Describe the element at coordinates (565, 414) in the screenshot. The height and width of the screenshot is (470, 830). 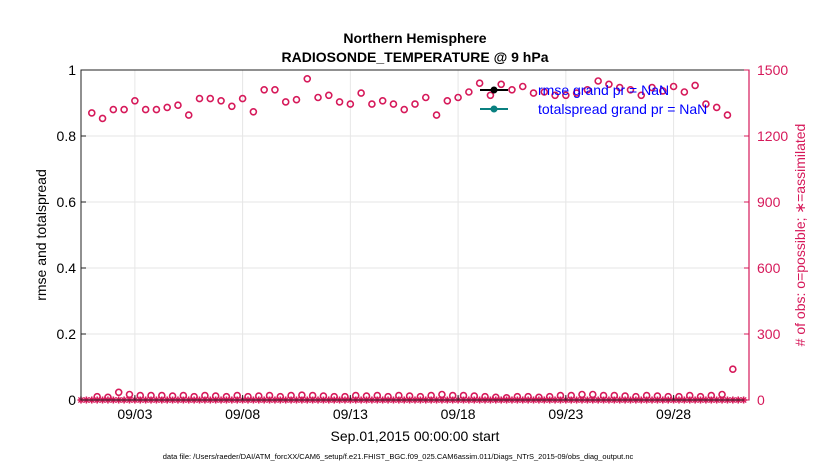
I see `x-tick-label: 09/23` at that location.